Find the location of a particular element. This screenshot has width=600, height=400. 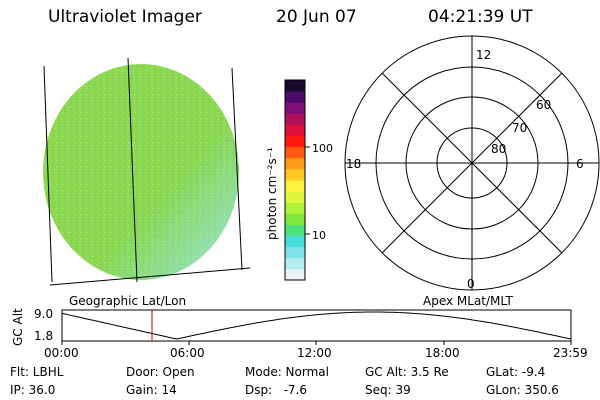

glat-readout: GLat: -9.4 is located at coordinates (516, 372).